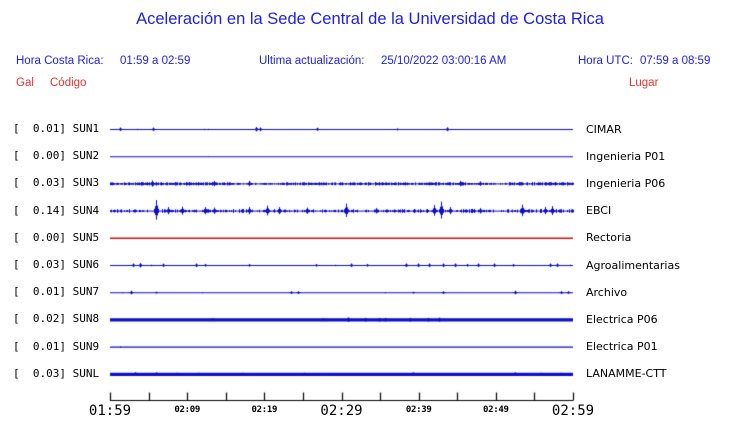  I want to click on column-header-codigo: Código, so click(68, 83).